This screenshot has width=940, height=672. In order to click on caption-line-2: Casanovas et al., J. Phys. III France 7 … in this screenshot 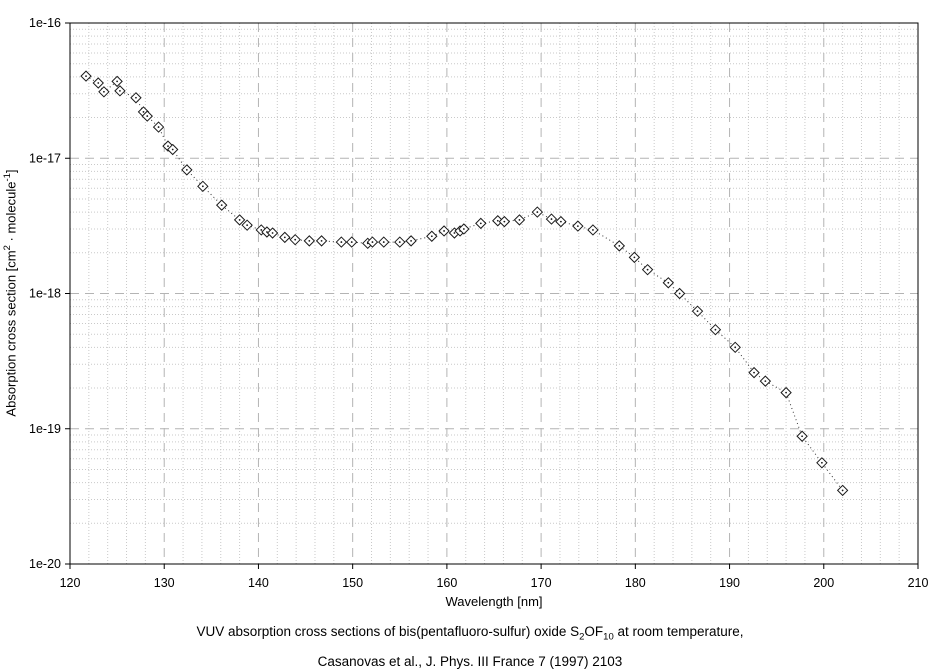, I will do `click(470, 661)`.